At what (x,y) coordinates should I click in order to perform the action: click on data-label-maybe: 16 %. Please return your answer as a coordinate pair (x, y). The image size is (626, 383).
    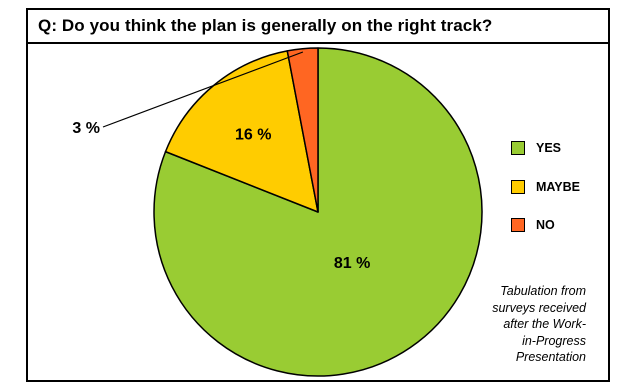
    Looking at the image, I should click on (253, 135).